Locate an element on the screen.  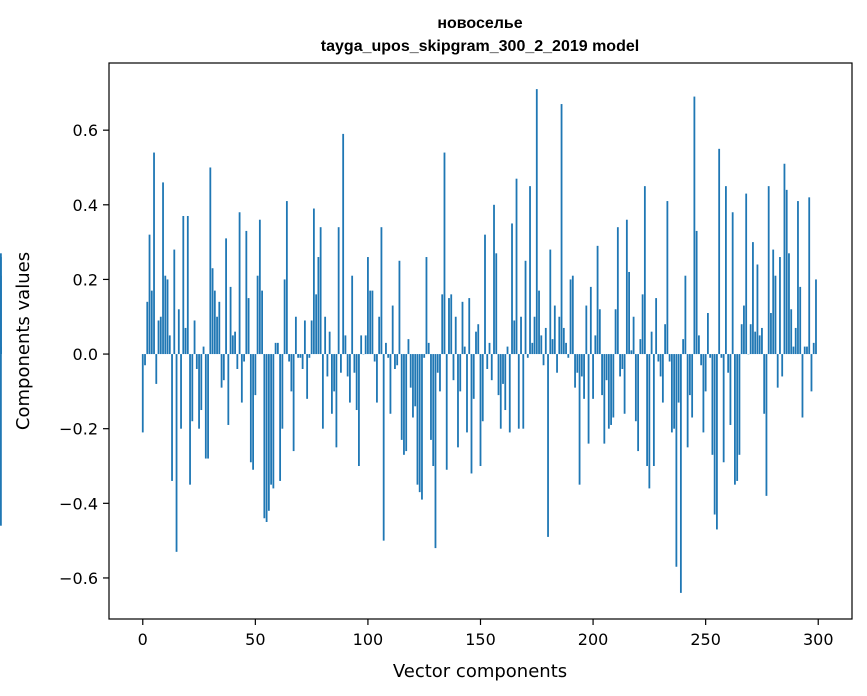
x-tick-label: 250 is located at coordinates (705, 639).